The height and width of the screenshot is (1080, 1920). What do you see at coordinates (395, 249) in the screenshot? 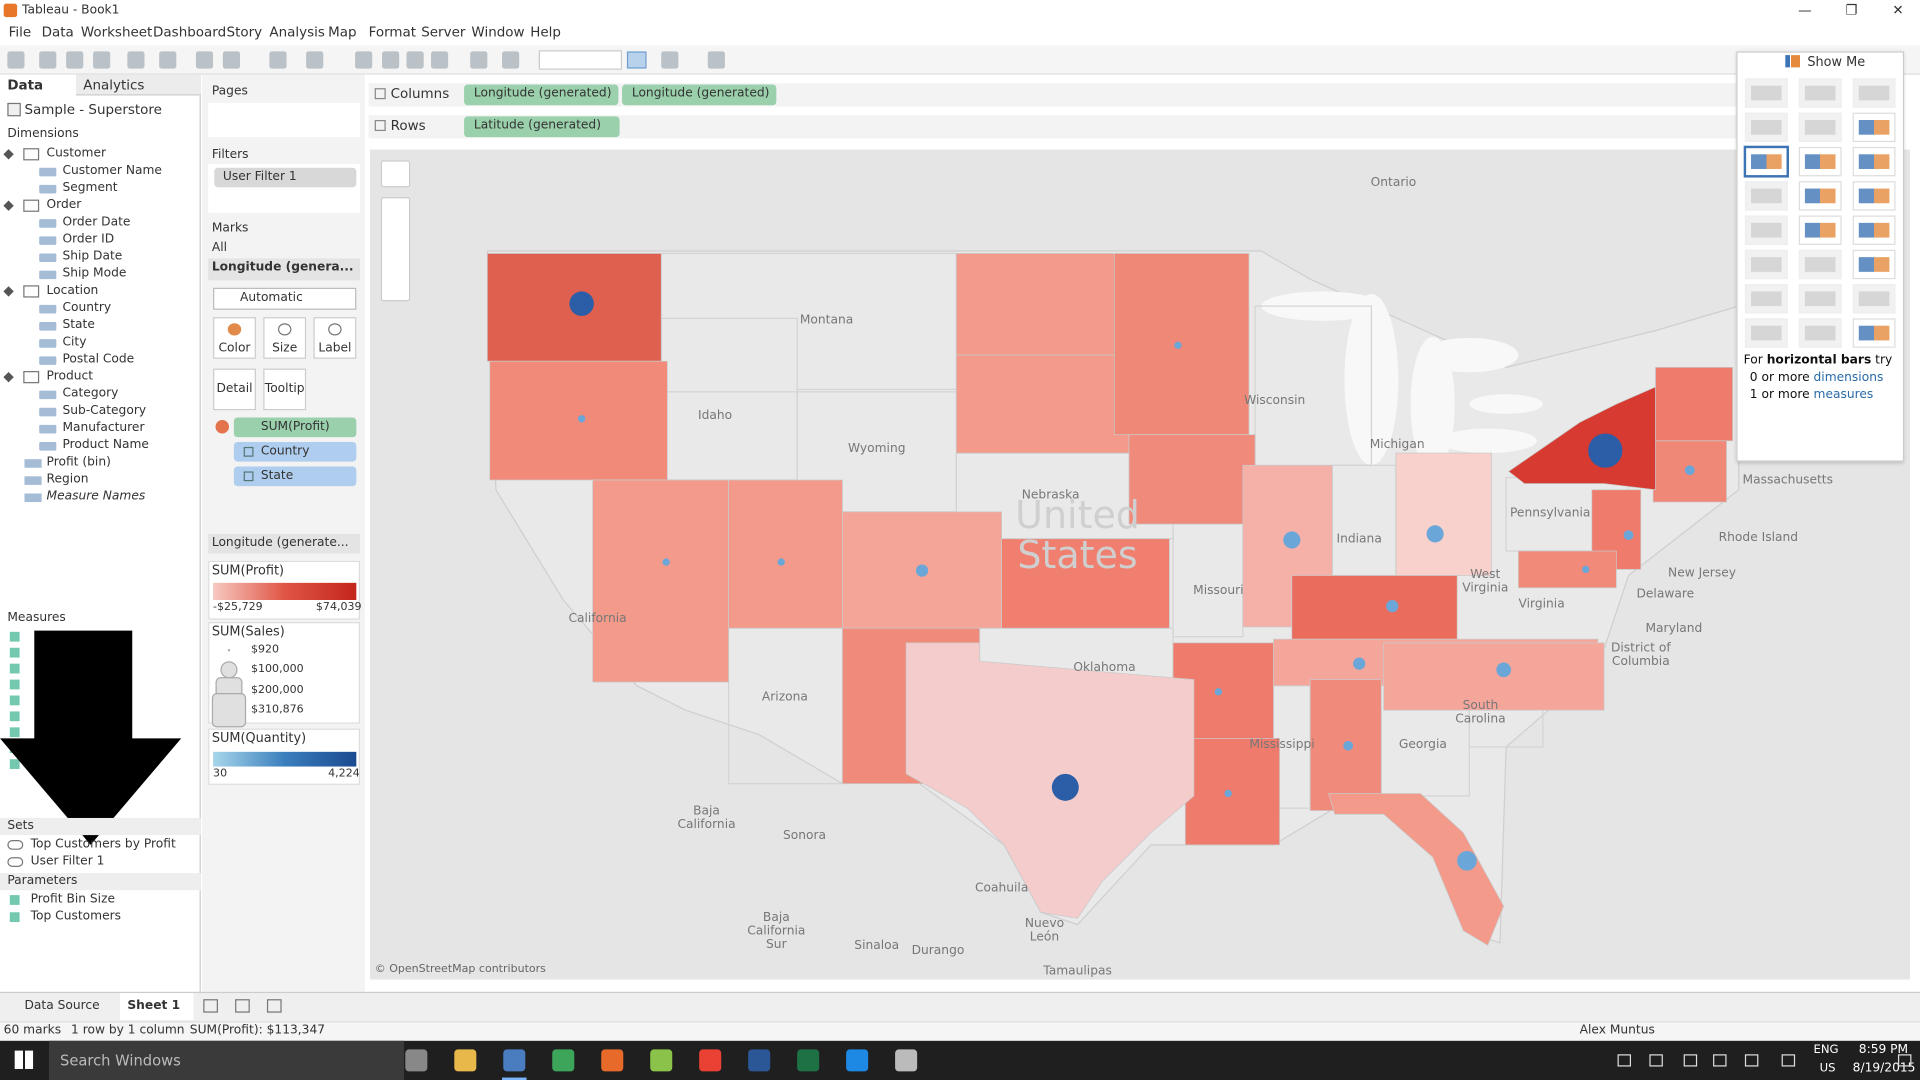
I see `map-zoom-controls` at bounding box center [395, 249].